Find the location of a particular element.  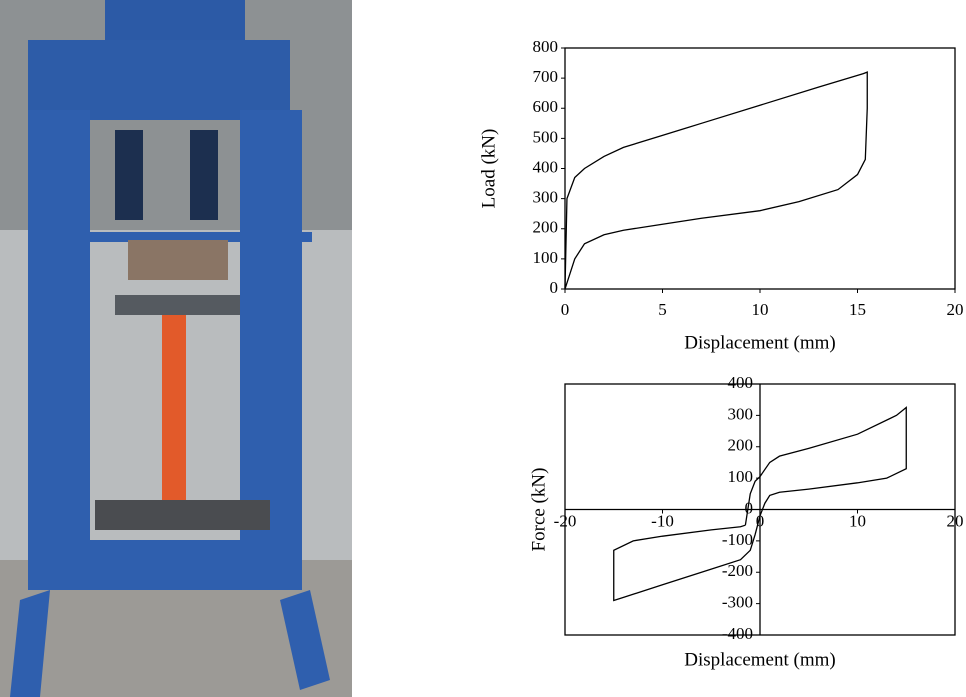

y-tick-label: 600 is located at coordinates (546, 106).